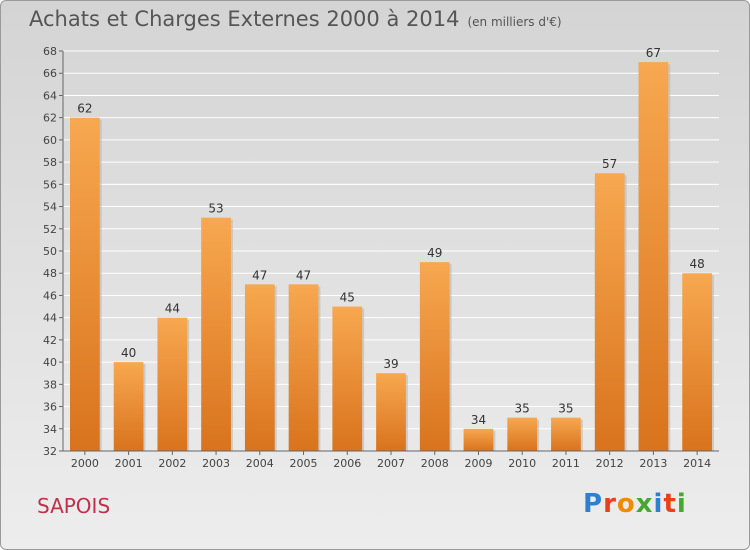  Describe the element at coordinates (434, 253) in the screenshot. I see `bar-value-label: 49` at that location.